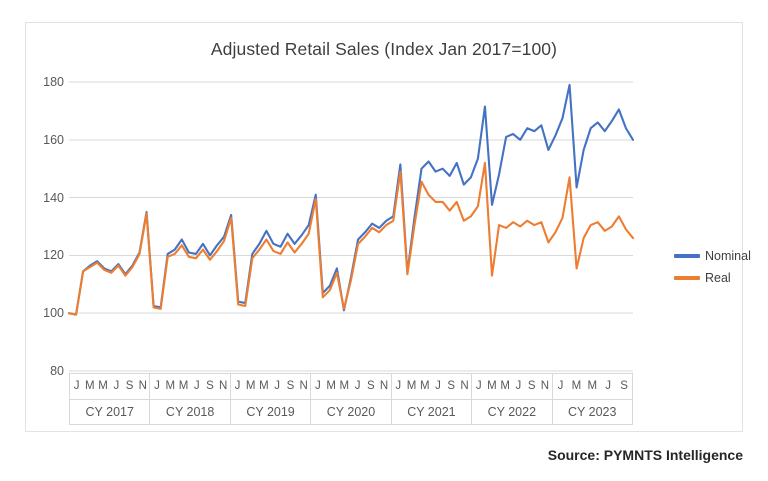 The image size is (768, 481). I want to click on x-axis-year-label: CY 2021, so click(431, 412).